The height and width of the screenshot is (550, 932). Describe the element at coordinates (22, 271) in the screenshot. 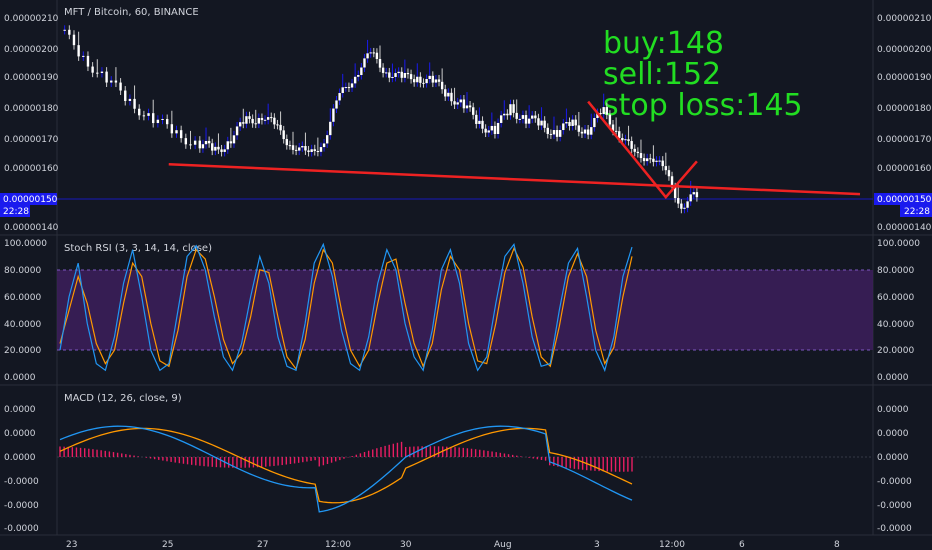

I see `stoch-tick-left: 80.0000` at that location.